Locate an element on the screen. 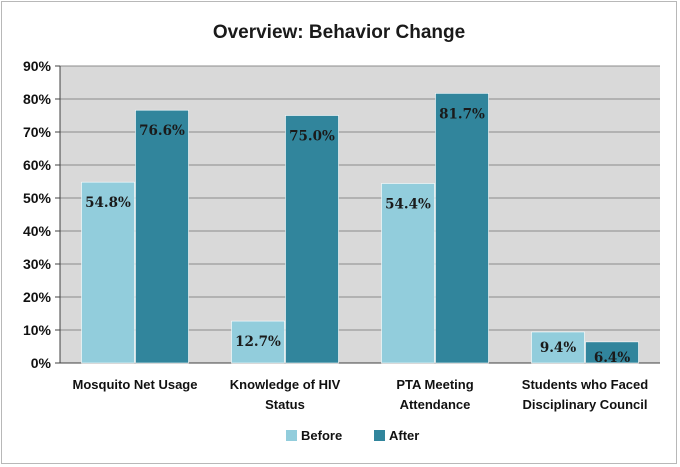 The image size is (680, 467). x-tick-label: Disciplinary Council is located at coordinates (585, 404).